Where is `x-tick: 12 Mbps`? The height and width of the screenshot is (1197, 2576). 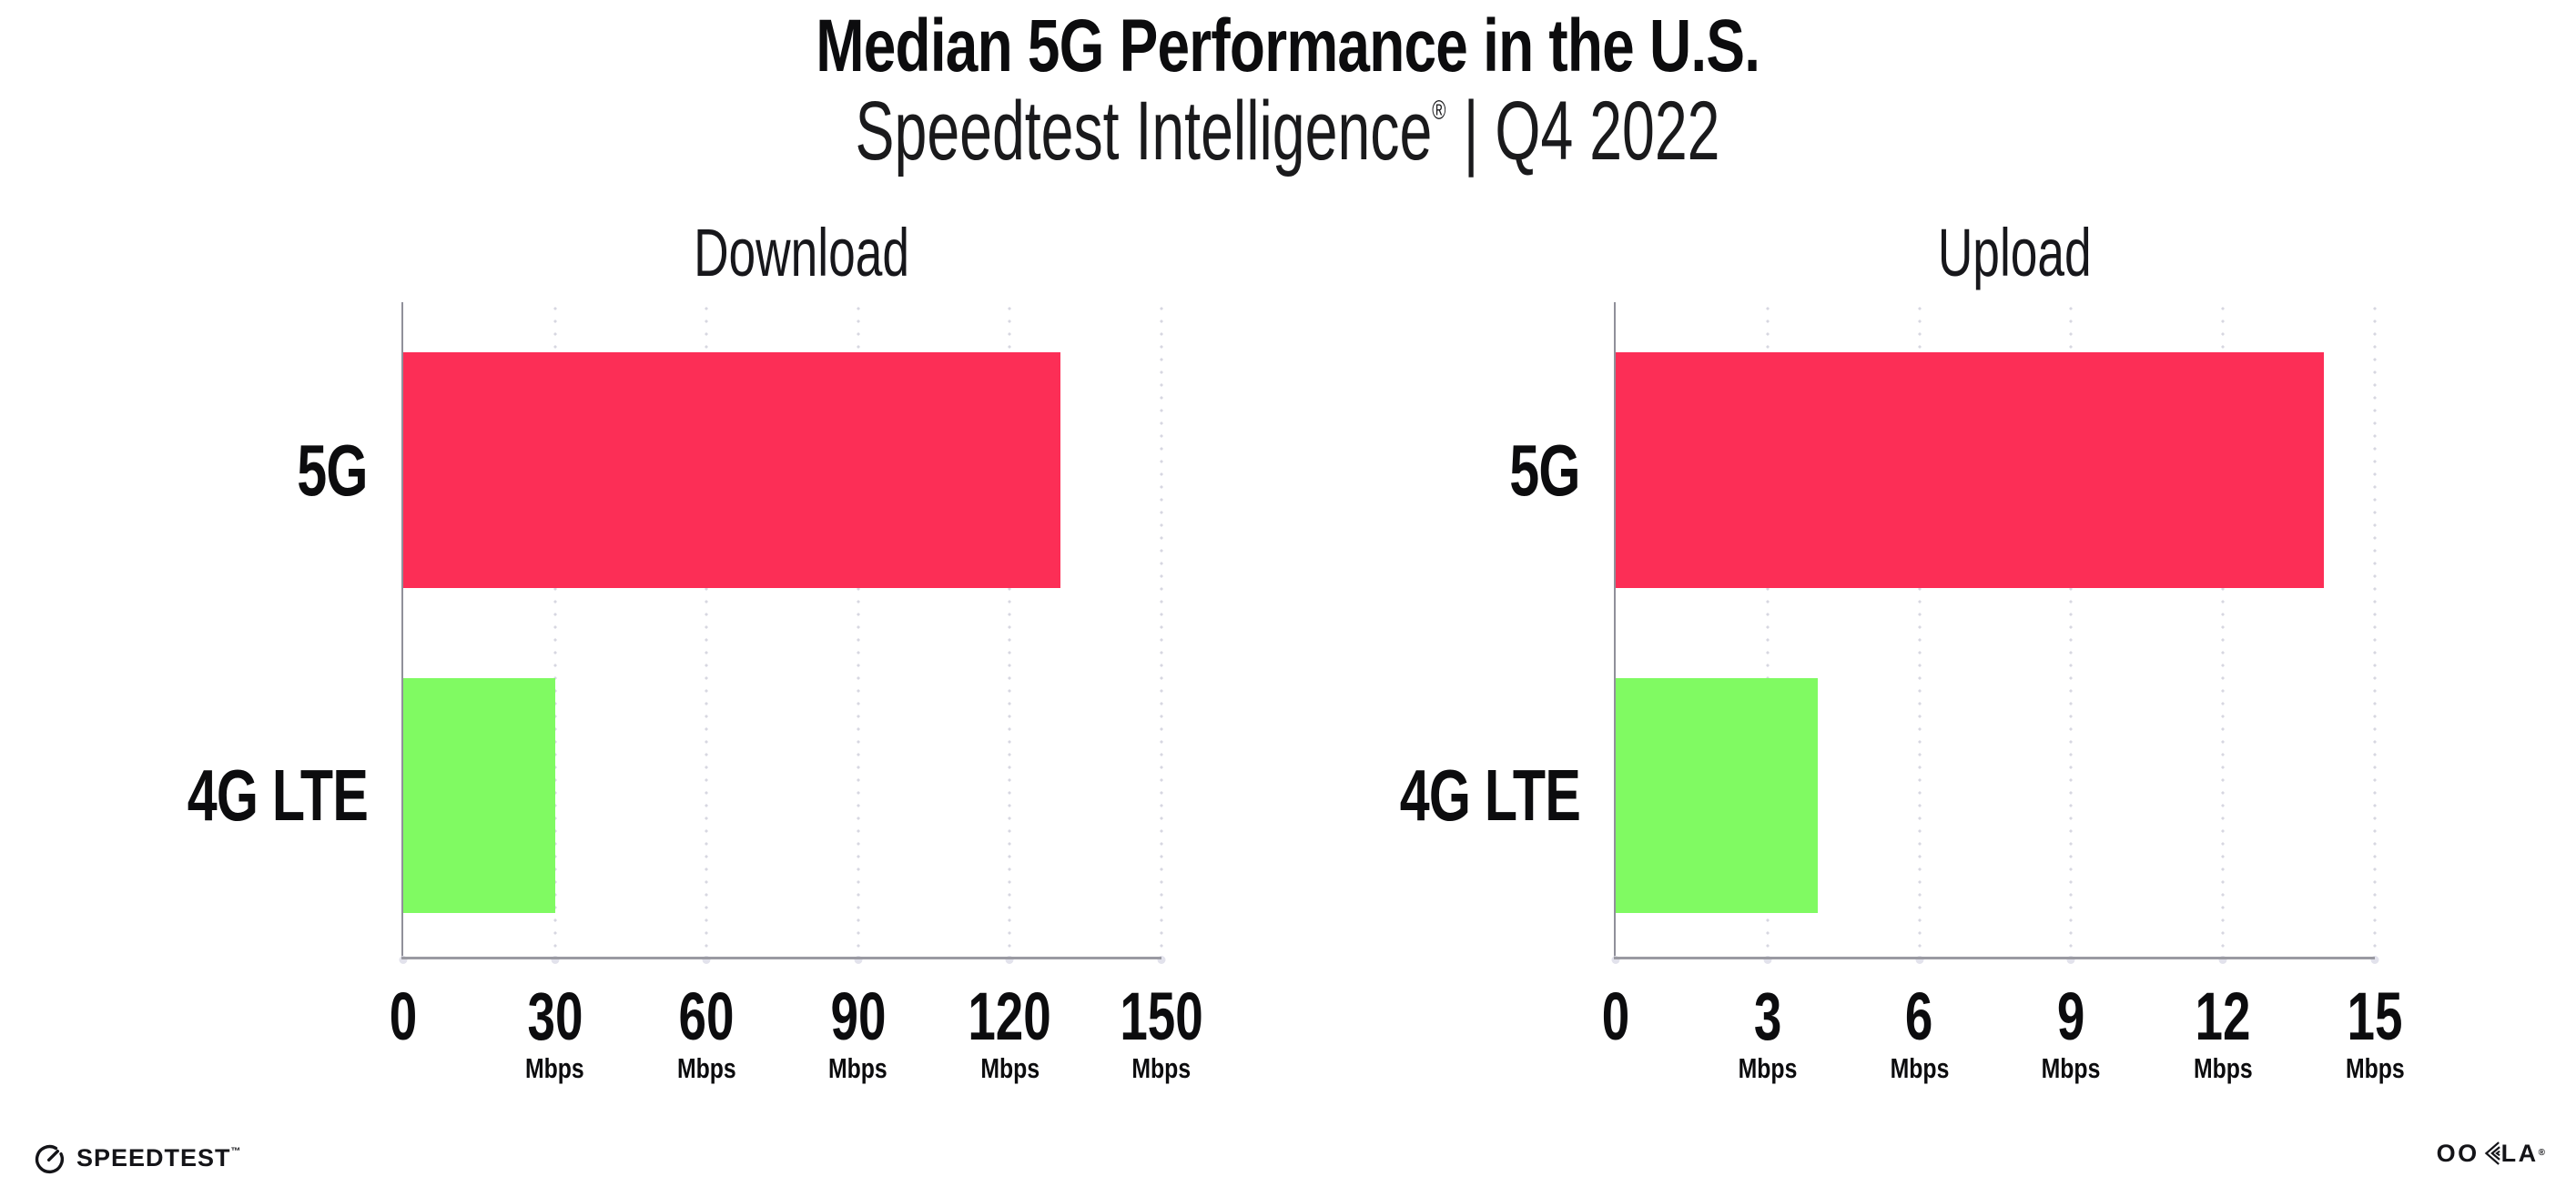 x-tick: 12 Mbps is located at coordinates (2223, 1031).